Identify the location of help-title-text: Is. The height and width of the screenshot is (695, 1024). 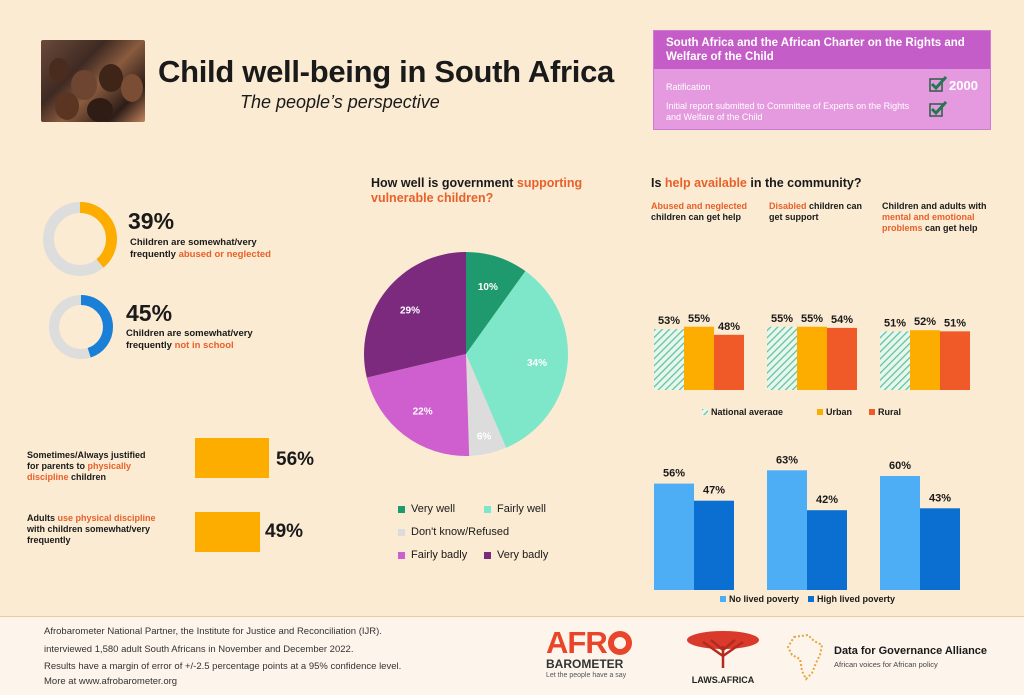
(658, 183).